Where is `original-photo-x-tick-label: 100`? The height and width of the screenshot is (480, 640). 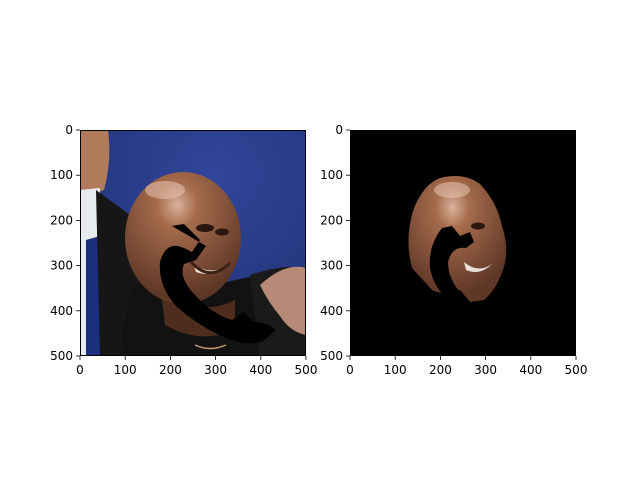 original-photo-x-tick-label: 100 is located at coordinates (125, 370).